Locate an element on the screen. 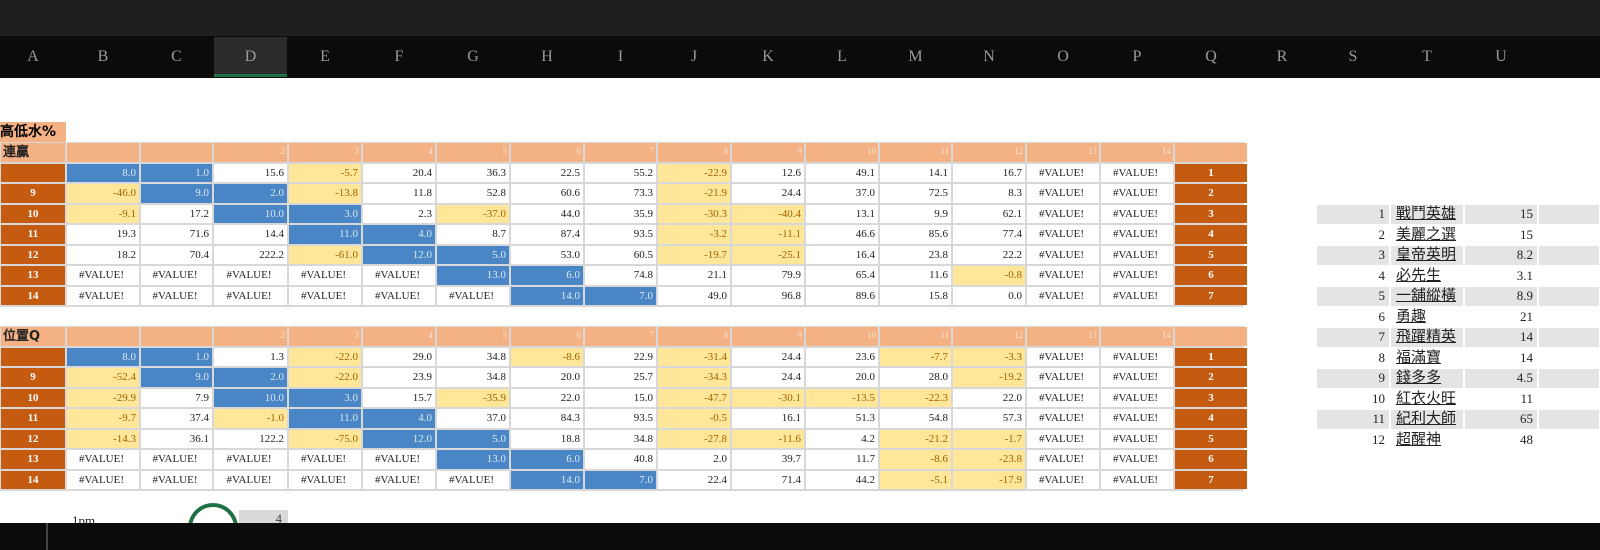  data-cell: 65.4 is located at coordinates (842, 275).